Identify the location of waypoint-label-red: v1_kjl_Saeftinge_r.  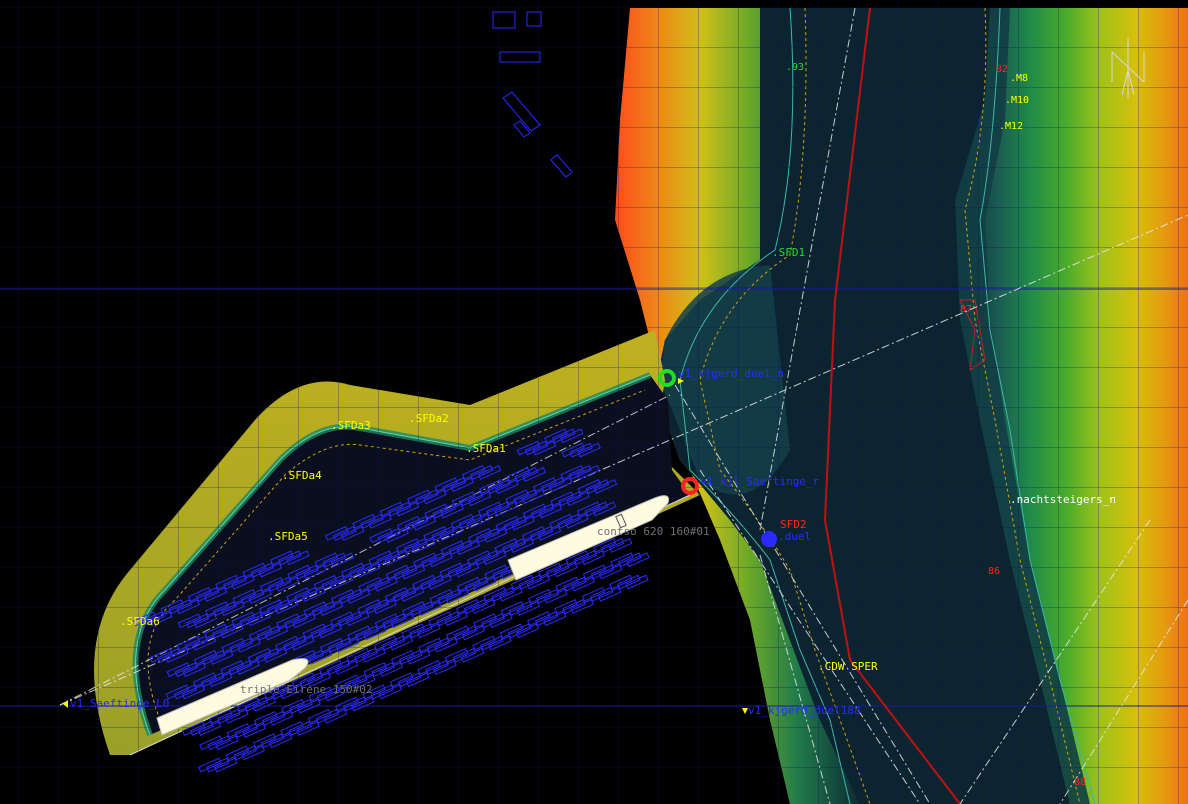
(760, 481).